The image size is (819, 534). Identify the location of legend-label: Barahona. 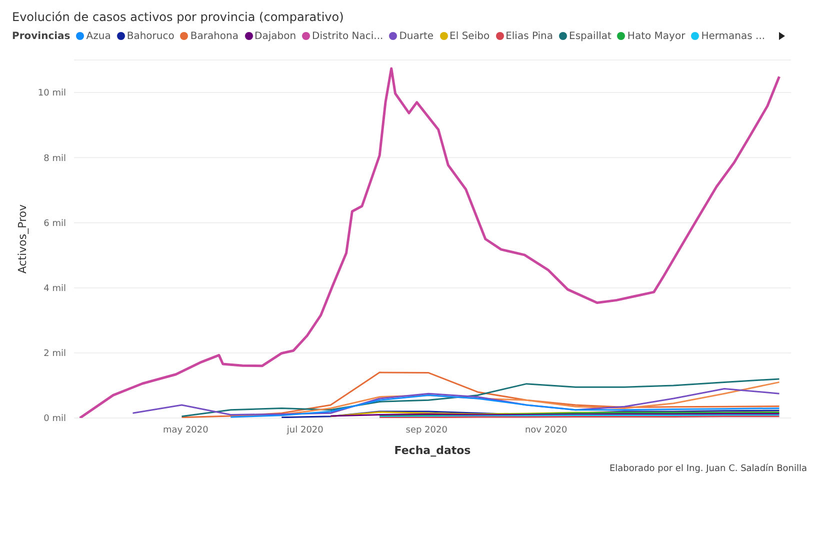
(214, 36).